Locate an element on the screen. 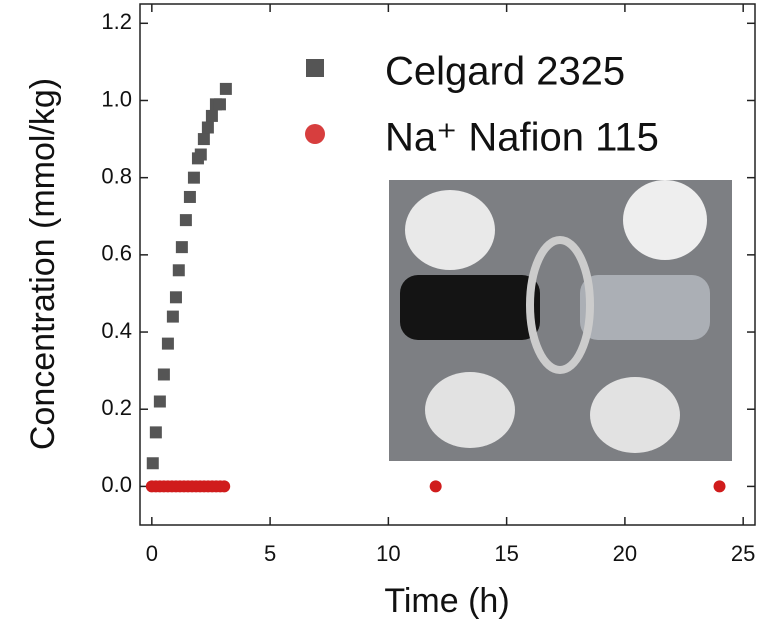 The width and height of the screenshot is (767, 624). photo-clamp is located at coordinates (560, 305).